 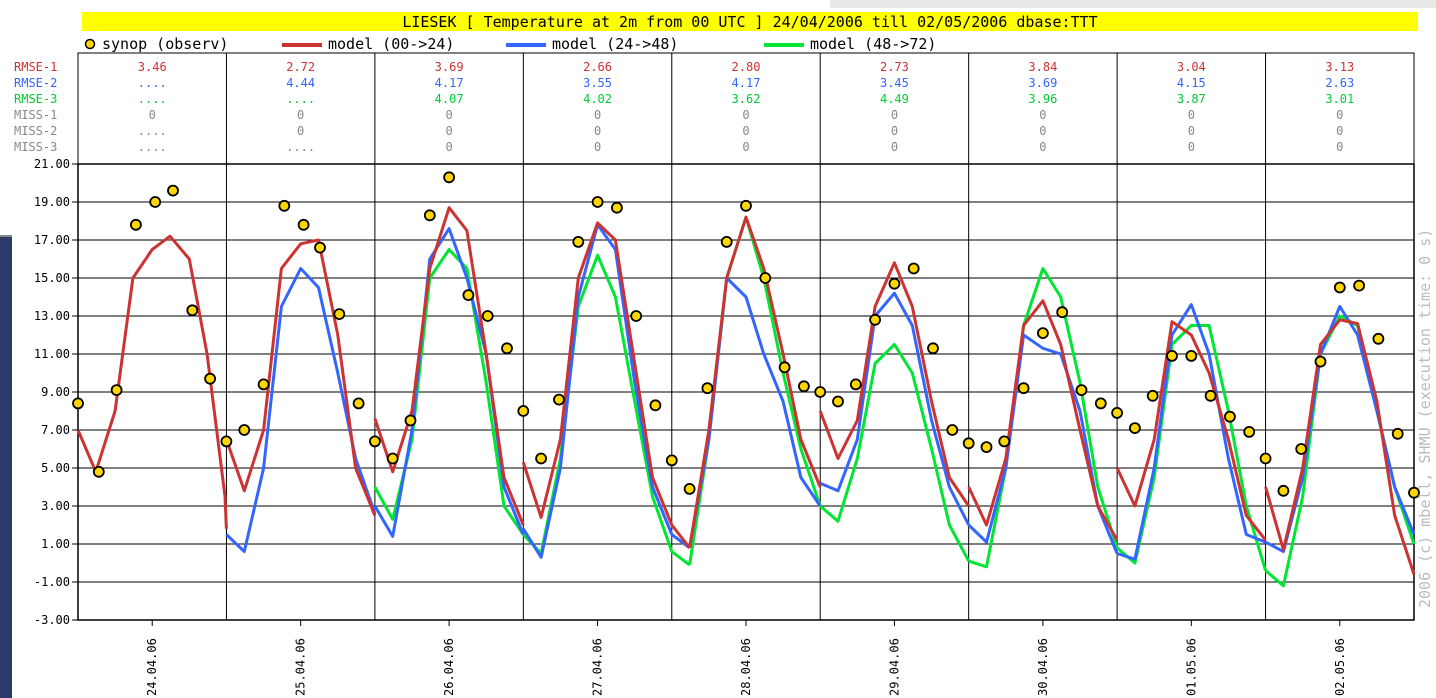 I want to click on y-tick-label: 5.00, so click(x=55, y=468).